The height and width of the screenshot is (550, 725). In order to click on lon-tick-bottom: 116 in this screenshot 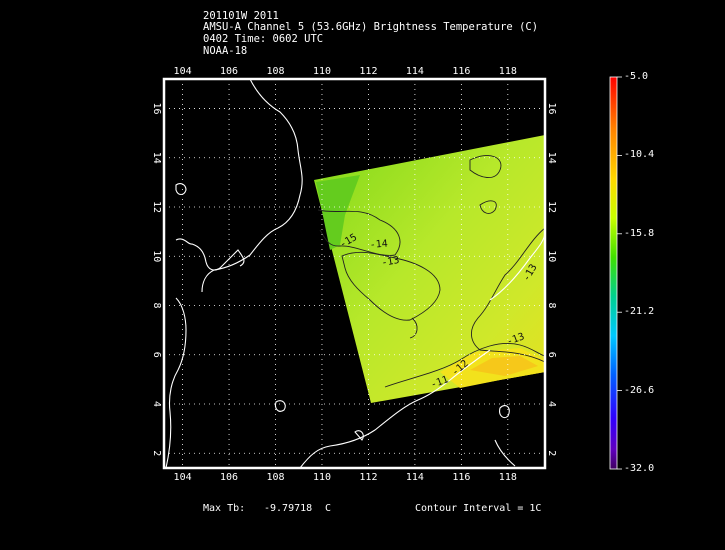, I will do `click(461, 477)`.